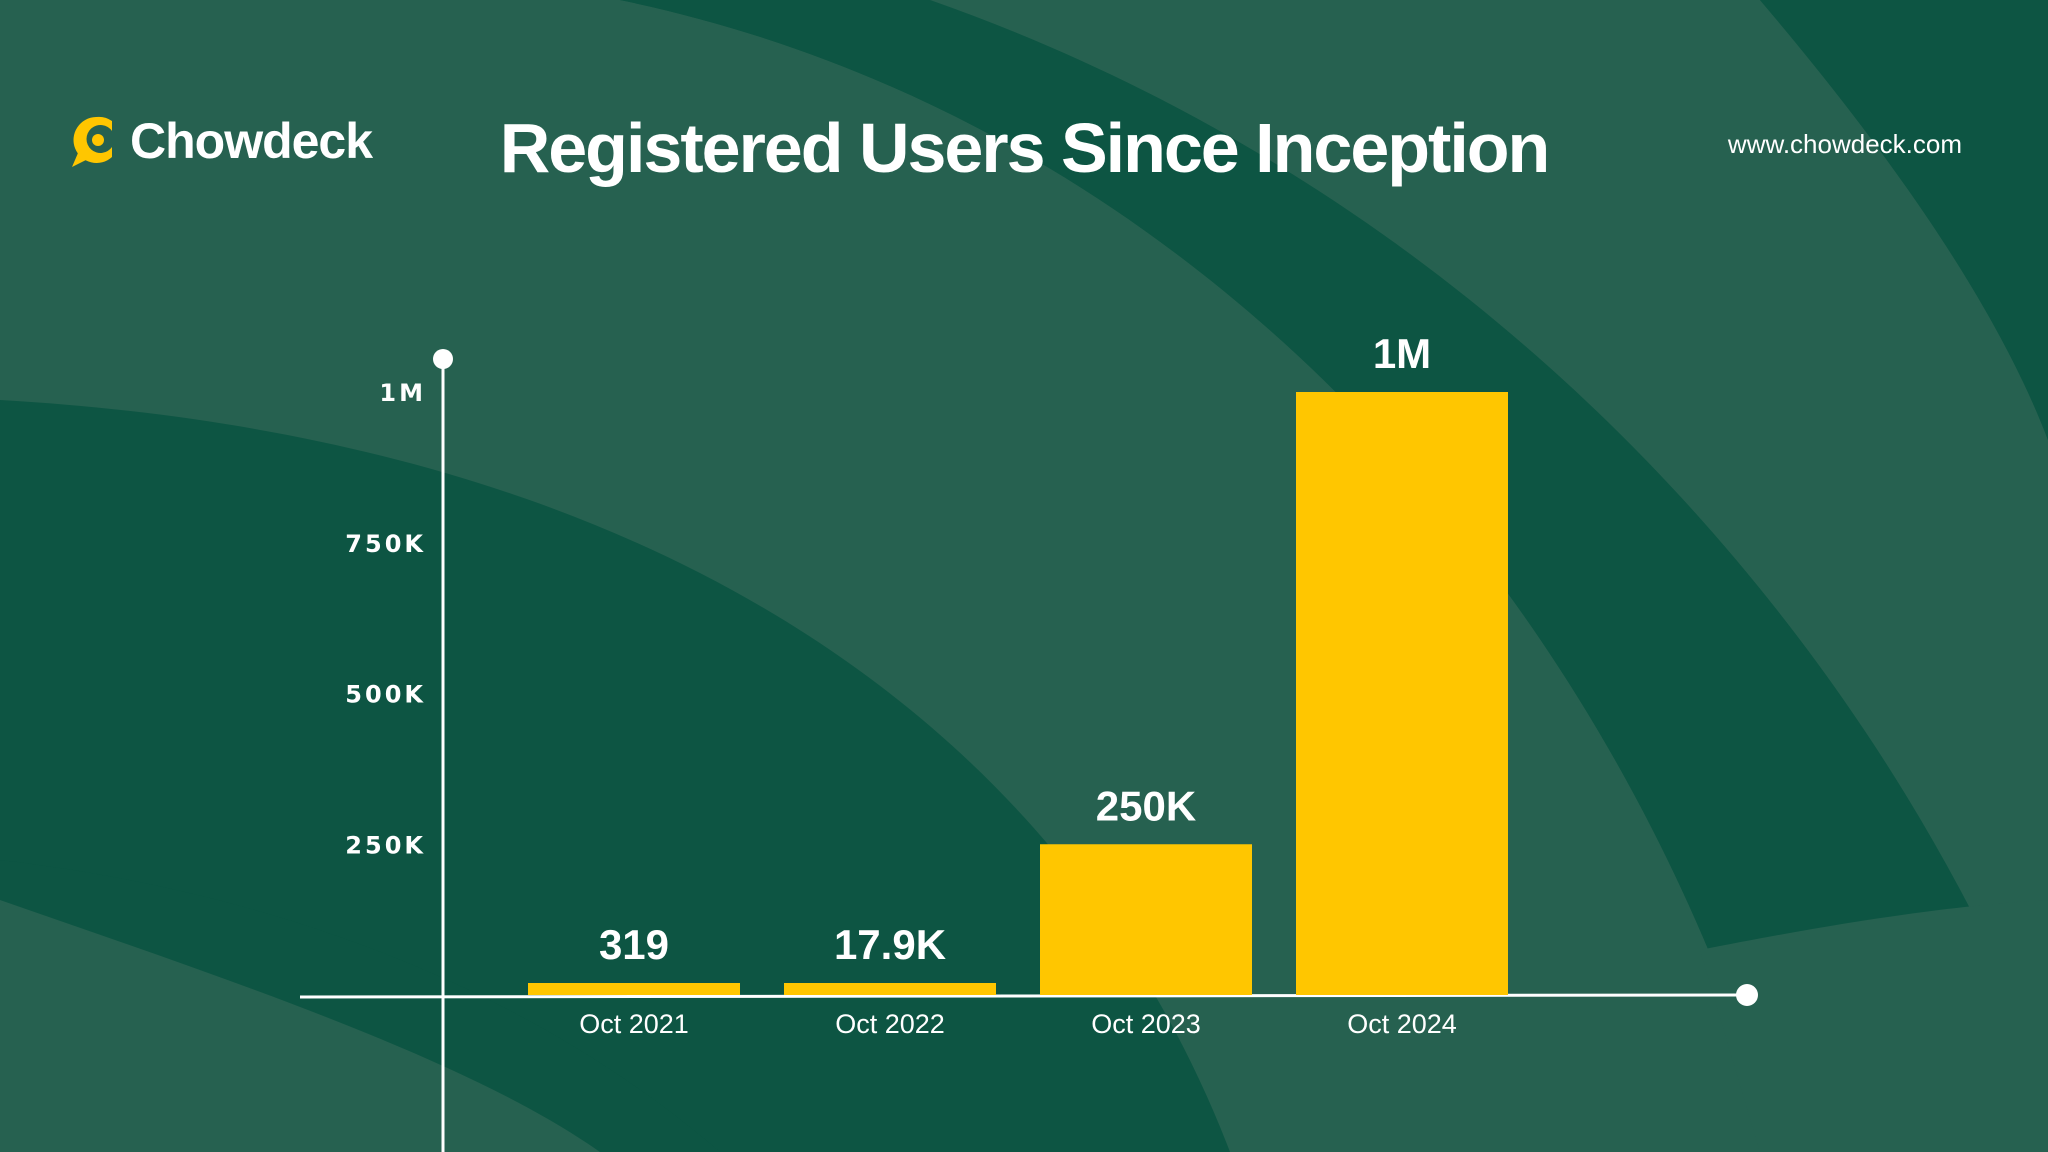  I want to click on y-tick-label: 1M, so click(402, 393).